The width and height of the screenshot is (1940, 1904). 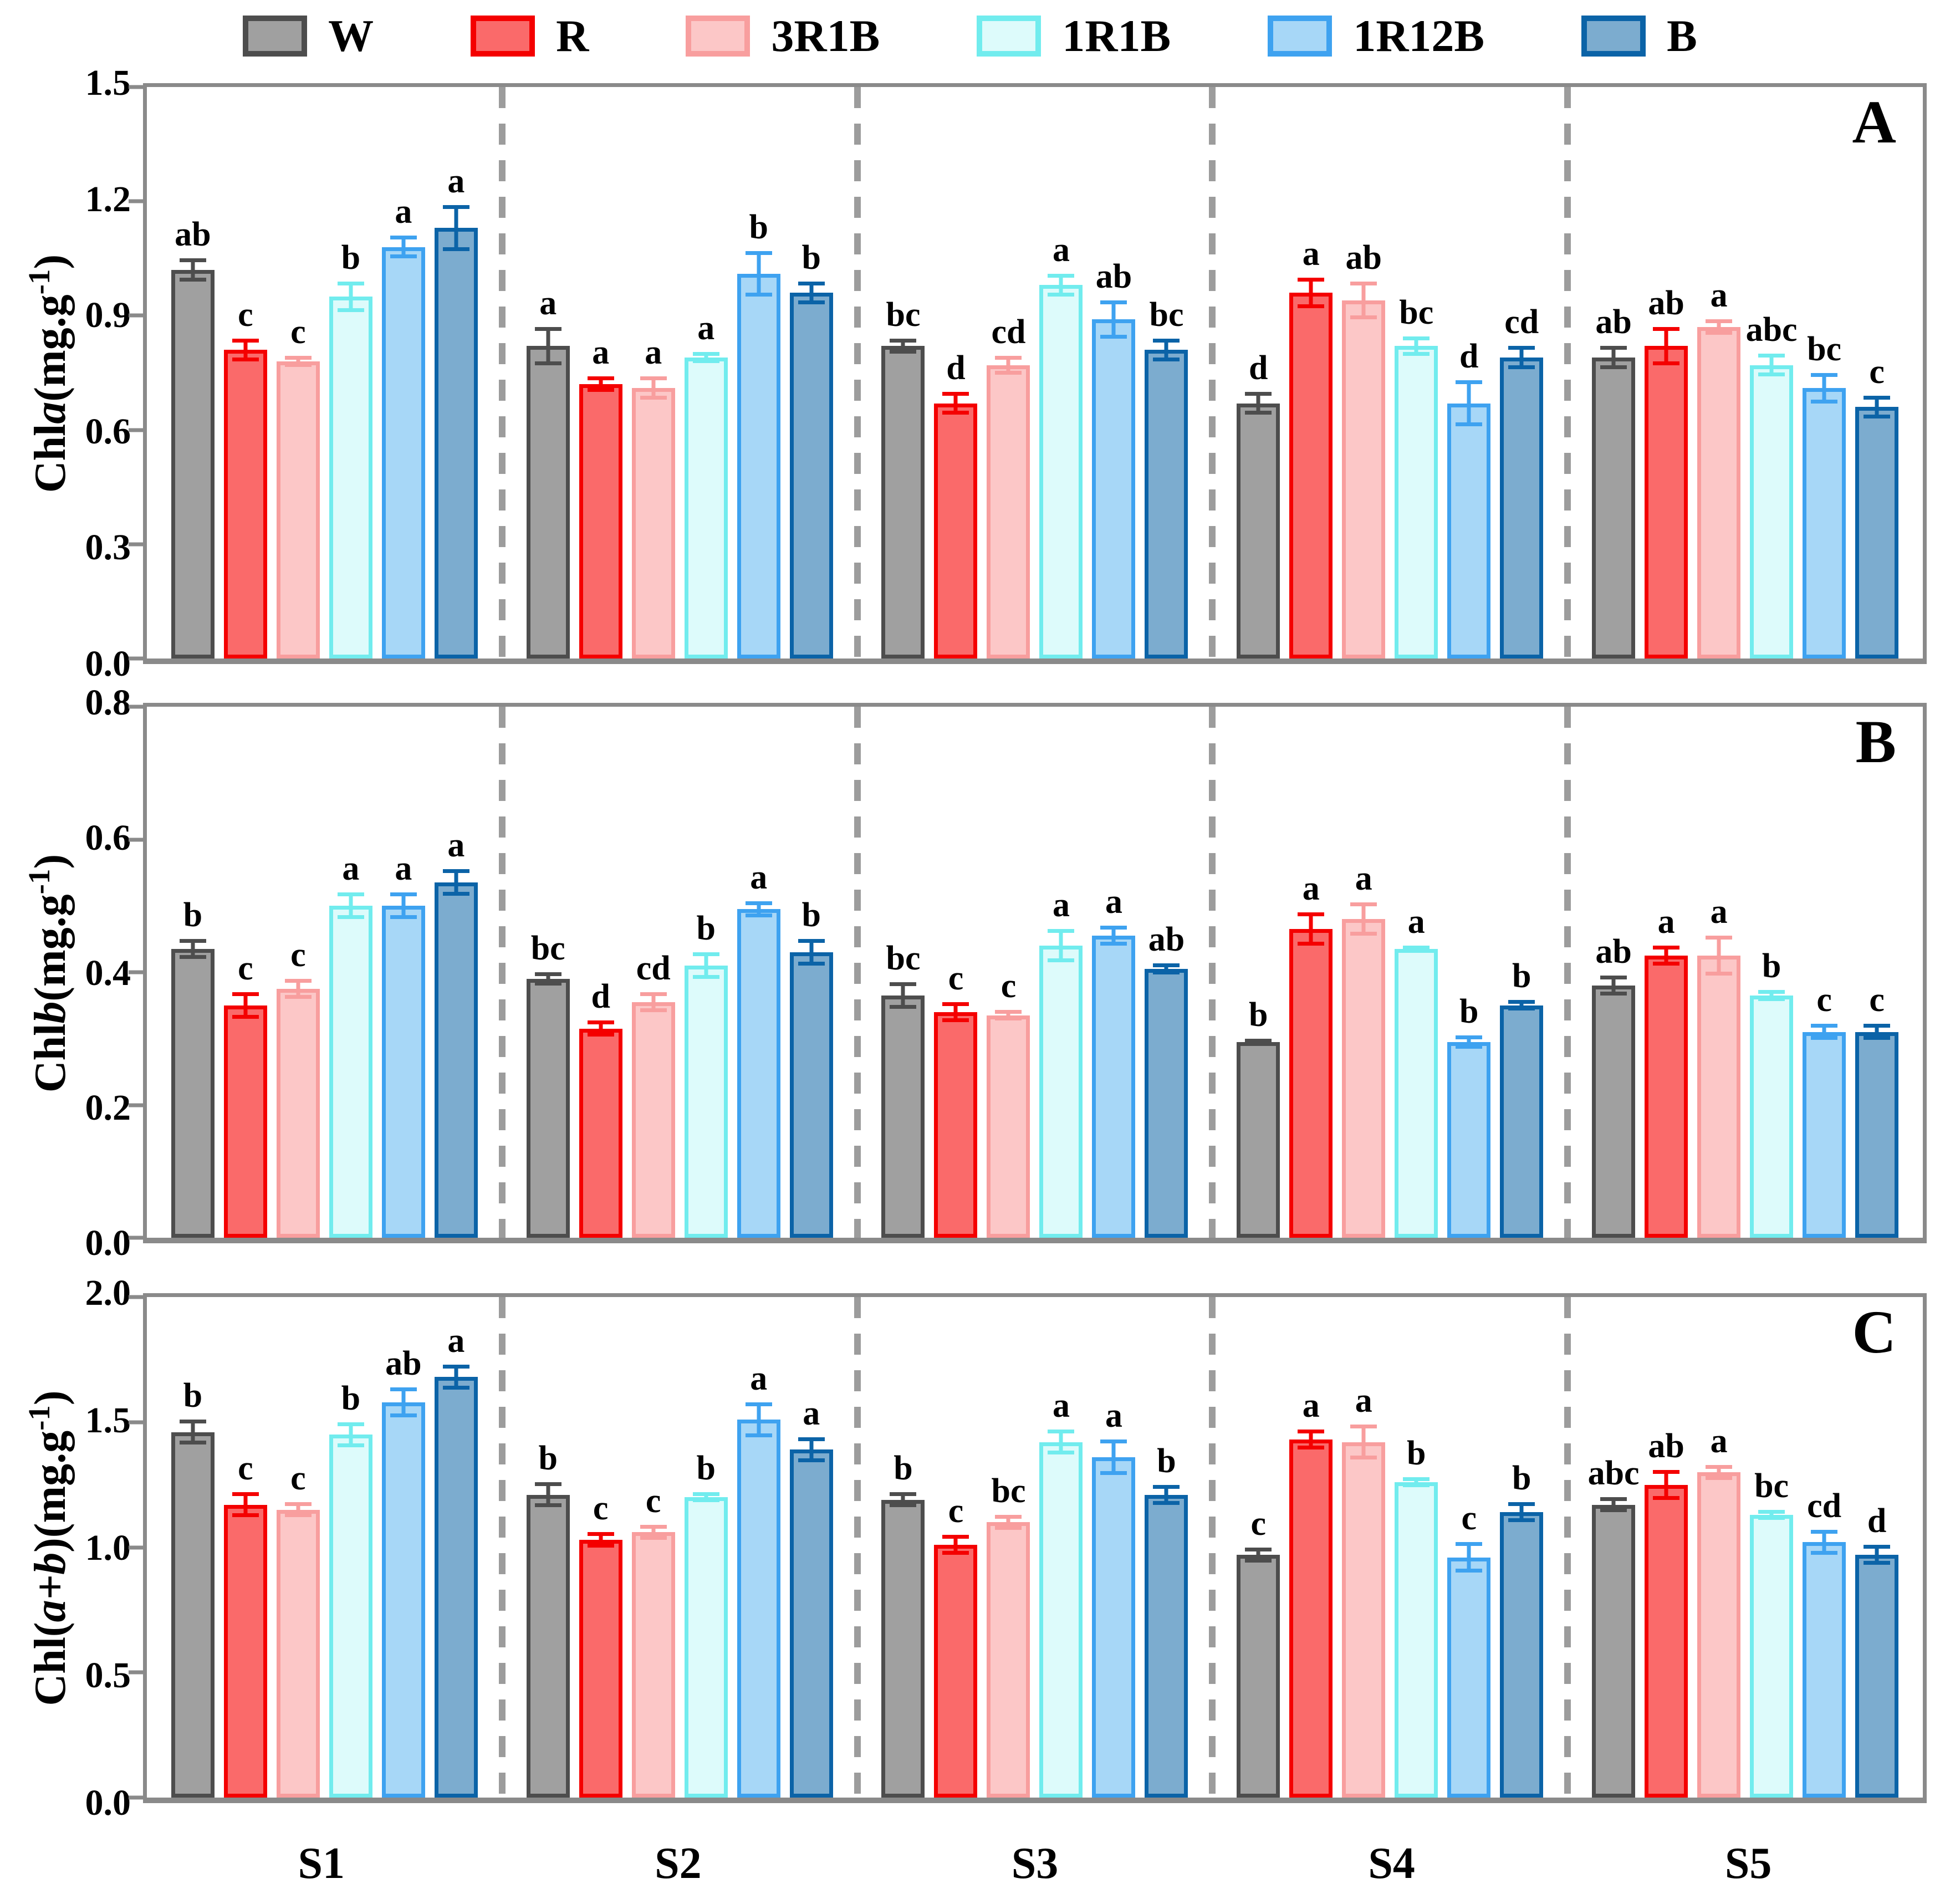 I want to click on bar-1r12b-s4-a, so click(x=1469, y=531).